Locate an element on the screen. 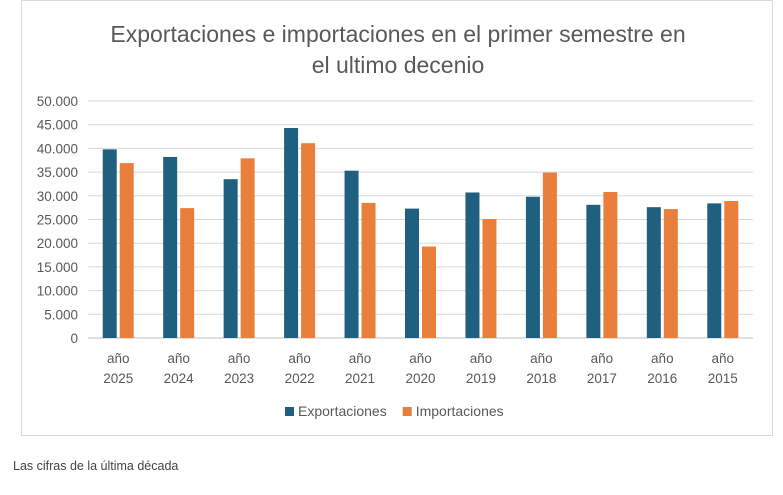  x-tick-label-line-2: 2015 is located at coordinates (723, 378).